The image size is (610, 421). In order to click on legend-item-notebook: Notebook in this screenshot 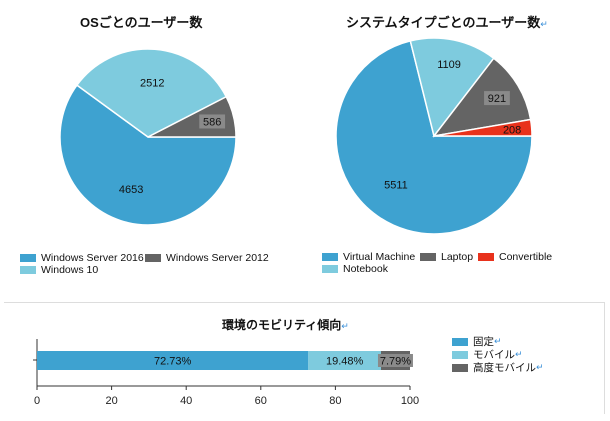, I will do `click(355, 269)`.